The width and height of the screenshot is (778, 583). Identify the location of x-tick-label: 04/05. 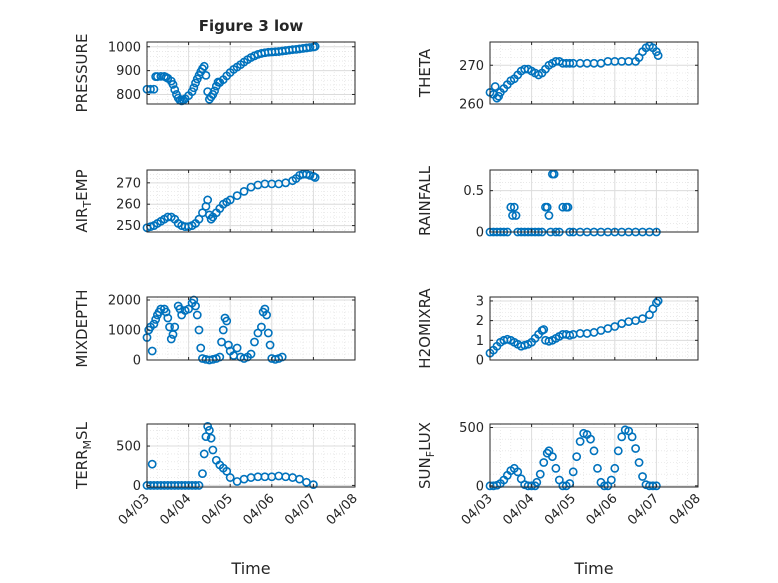
(217, 509).